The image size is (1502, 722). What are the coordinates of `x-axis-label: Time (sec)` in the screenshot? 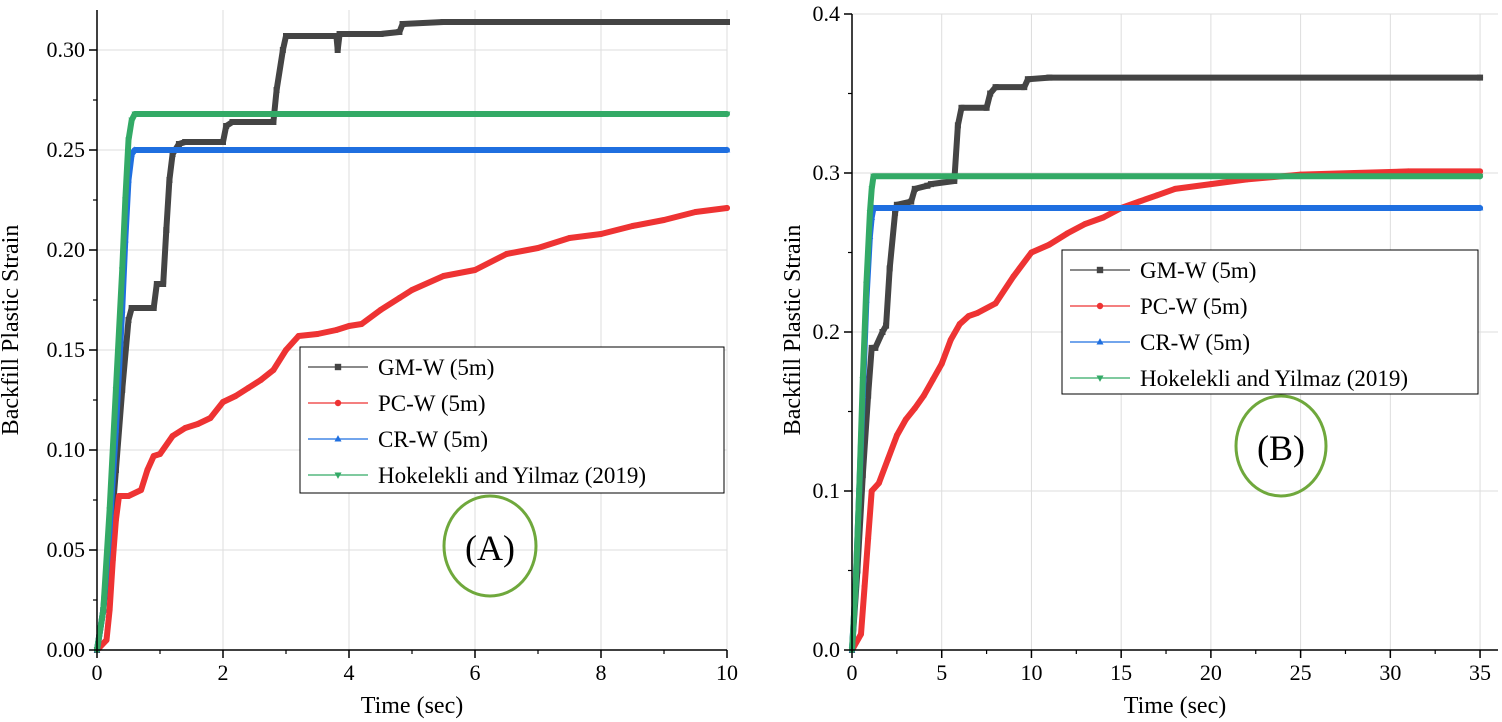 It's located at (1175, 706).